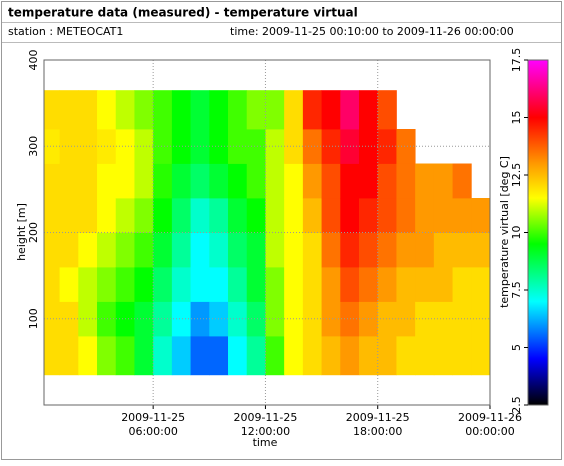 This screenshot has width=564, height=466. What do you see at coordinates (489, 431) in the screenshot?
I see `x-tick-label: 00:00:00` at bounding box center [489, 431].